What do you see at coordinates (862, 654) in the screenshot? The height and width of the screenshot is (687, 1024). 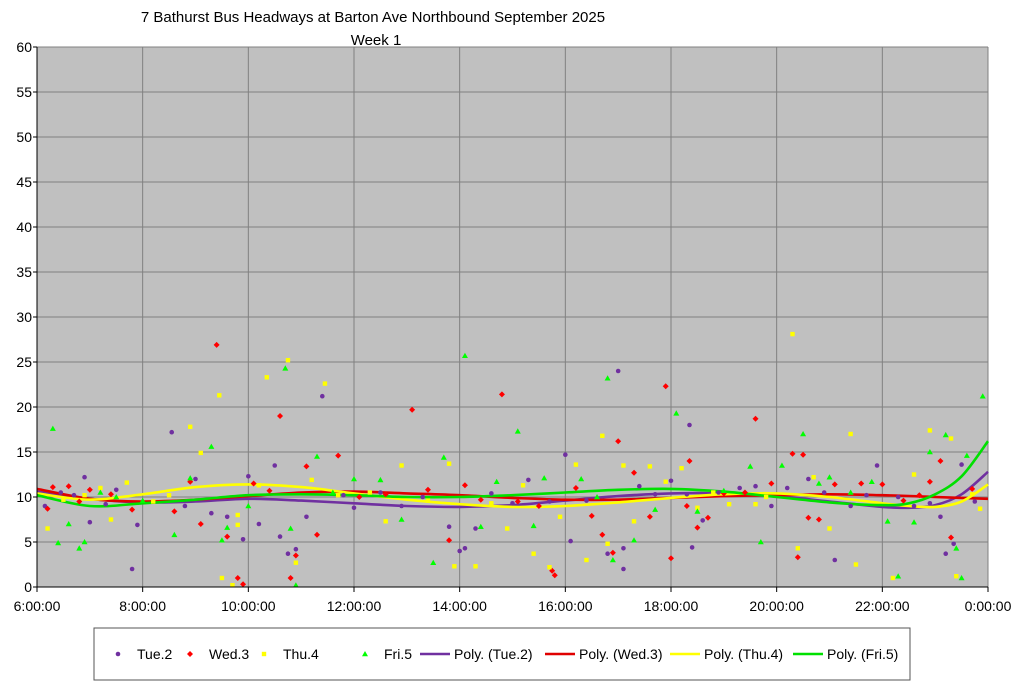 I see `legend-label: Poly. (Fri.5)` at bounding box center [862, 654].